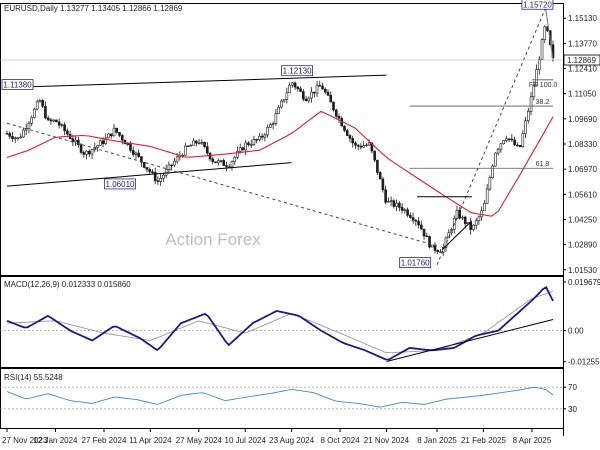  Describe the element at coordinates (543, 85) in the screenshot. I see `fib-label-fe-100: FE 100.0` at that location.